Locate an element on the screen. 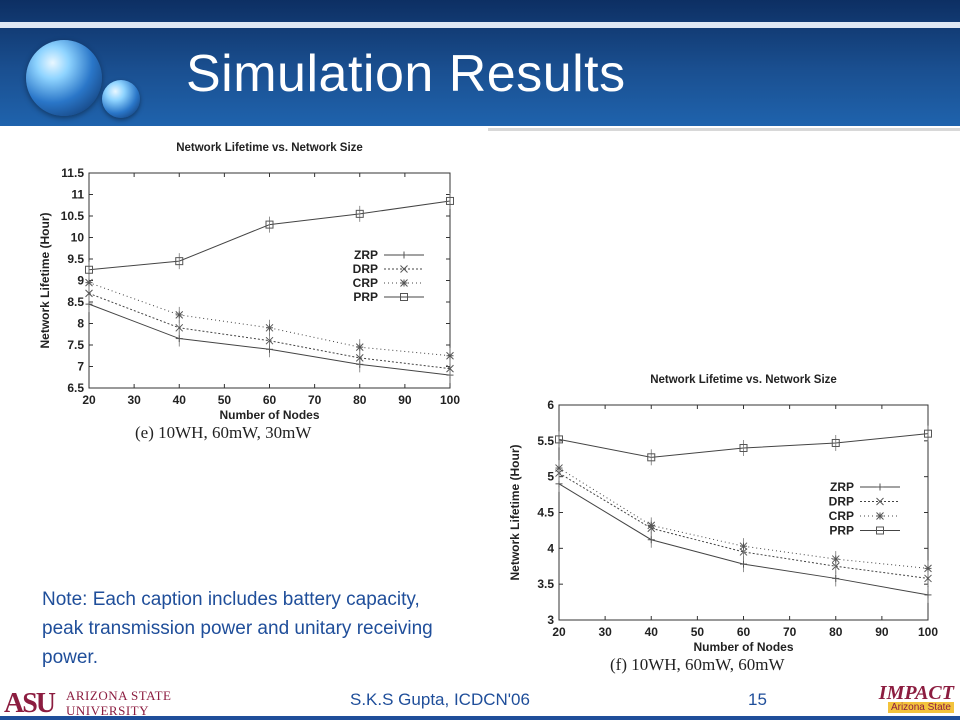  page-number: 15 is located at coordinates (757, 699).